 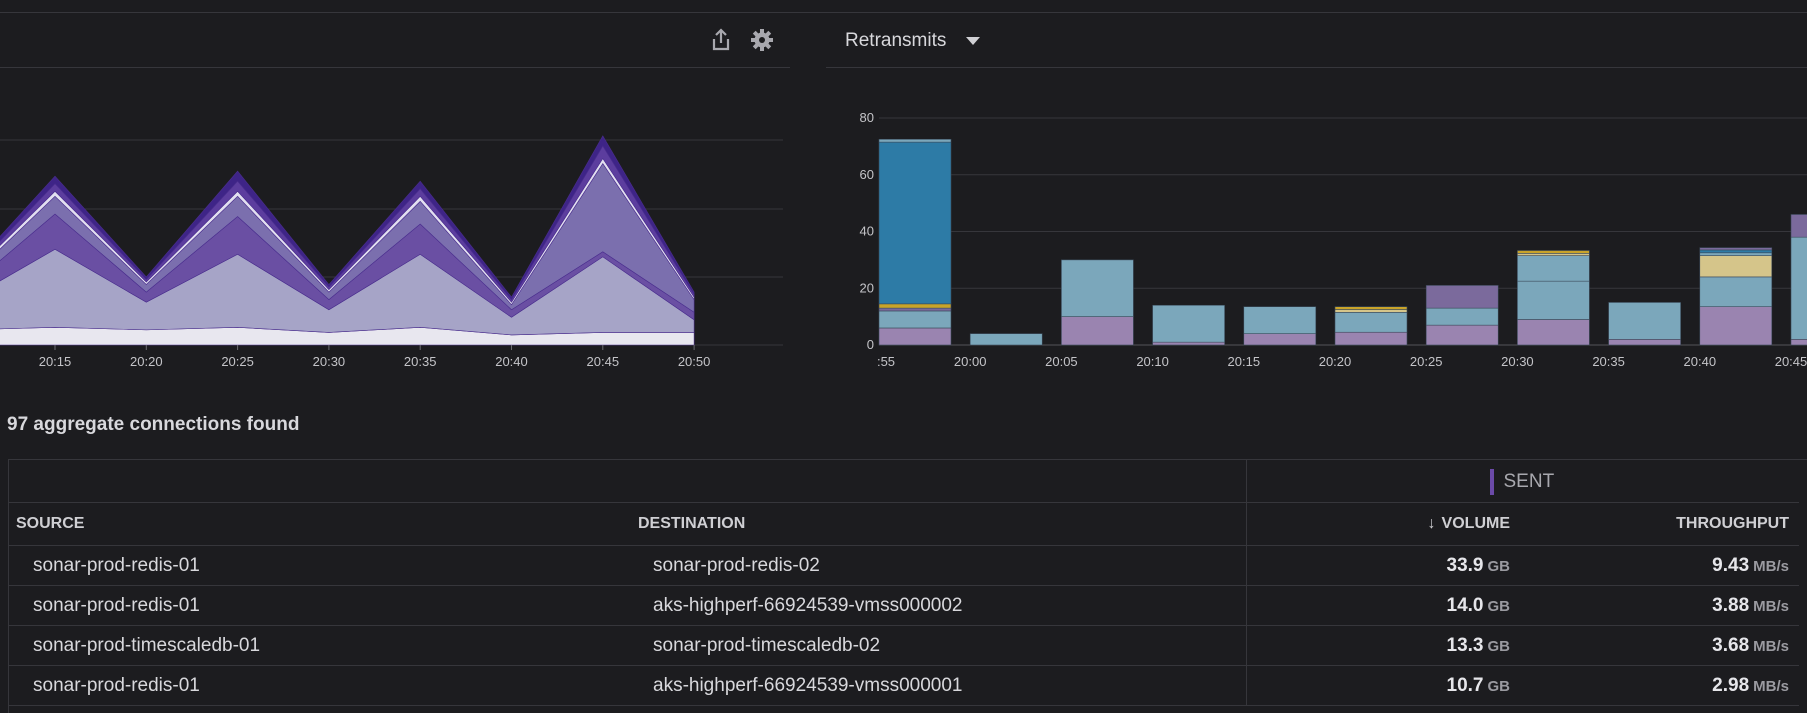 What do you see at coordinates (973, 41) in the screenshot?
I see `caret-down-icon` at bounding box center [973, 41].